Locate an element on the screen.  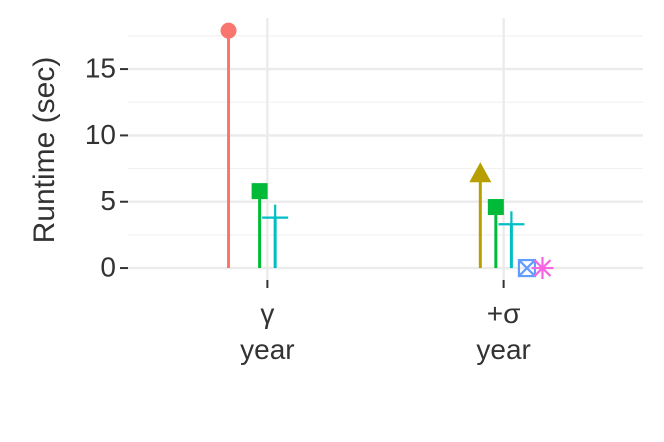
y-axis-title: Runtime (sec) is located at coordinates (44, 150).